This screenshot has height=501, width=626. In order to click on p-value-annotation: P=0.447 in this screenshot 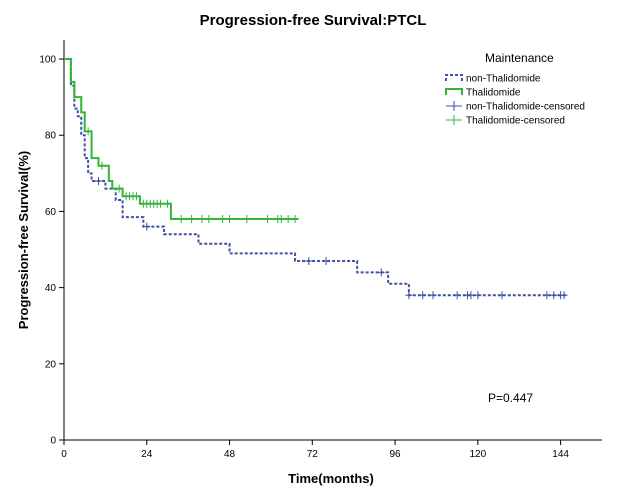, I will do `click(510, 398)`.